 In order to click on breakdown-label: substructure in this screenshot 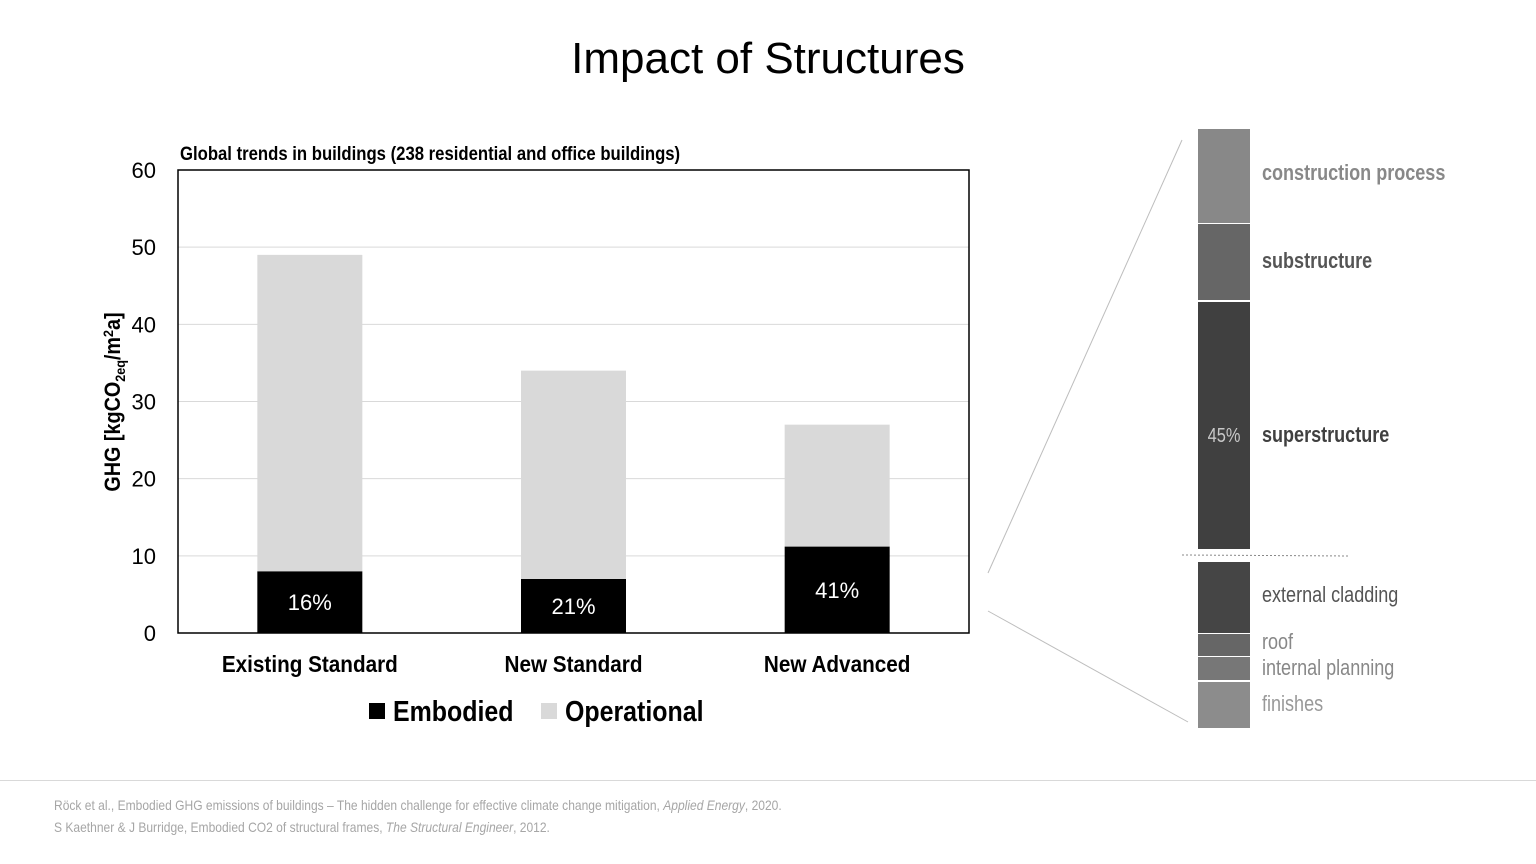, I will do `click(1317, 261)`.